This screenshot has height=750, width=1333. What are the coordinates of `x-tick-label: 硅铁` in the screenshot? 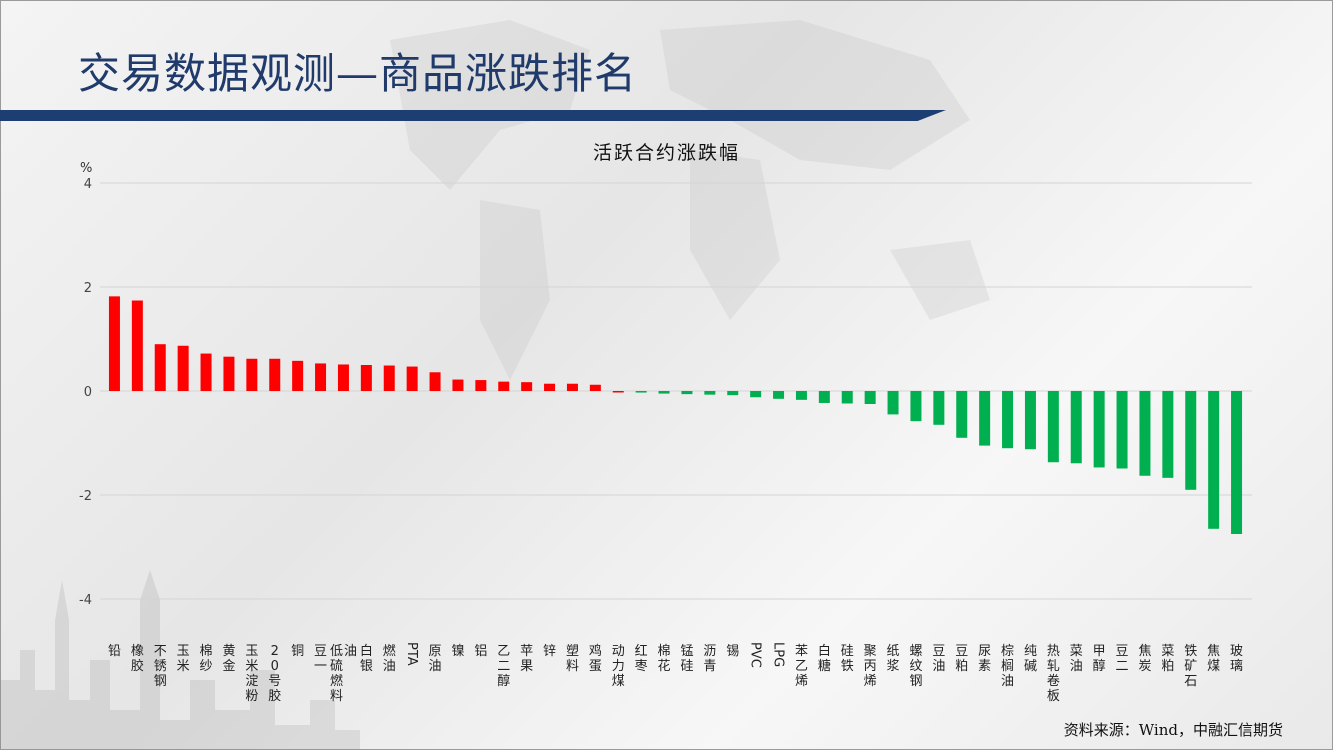 It's located at (847, 659).